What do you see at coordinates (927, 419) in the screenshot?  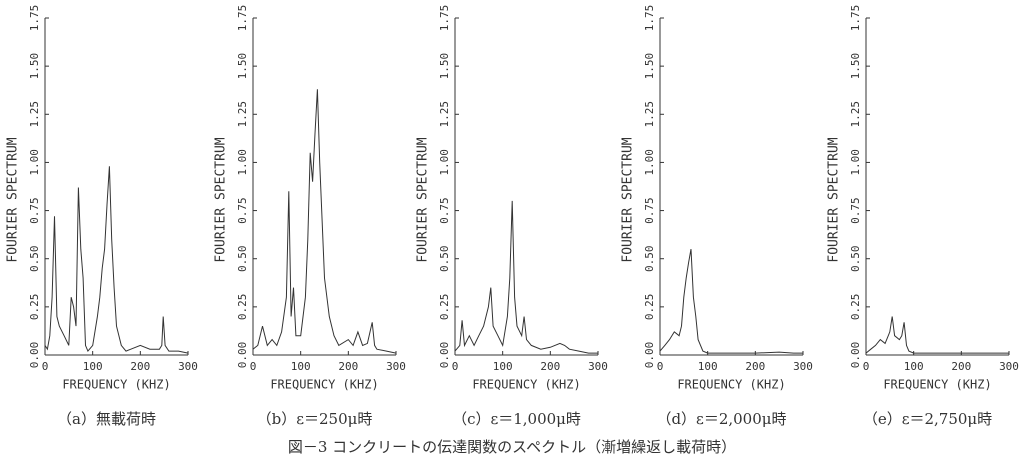 I see `chart-caption: （e）ε＝2,750μ時` at bounding box center [927, 419].